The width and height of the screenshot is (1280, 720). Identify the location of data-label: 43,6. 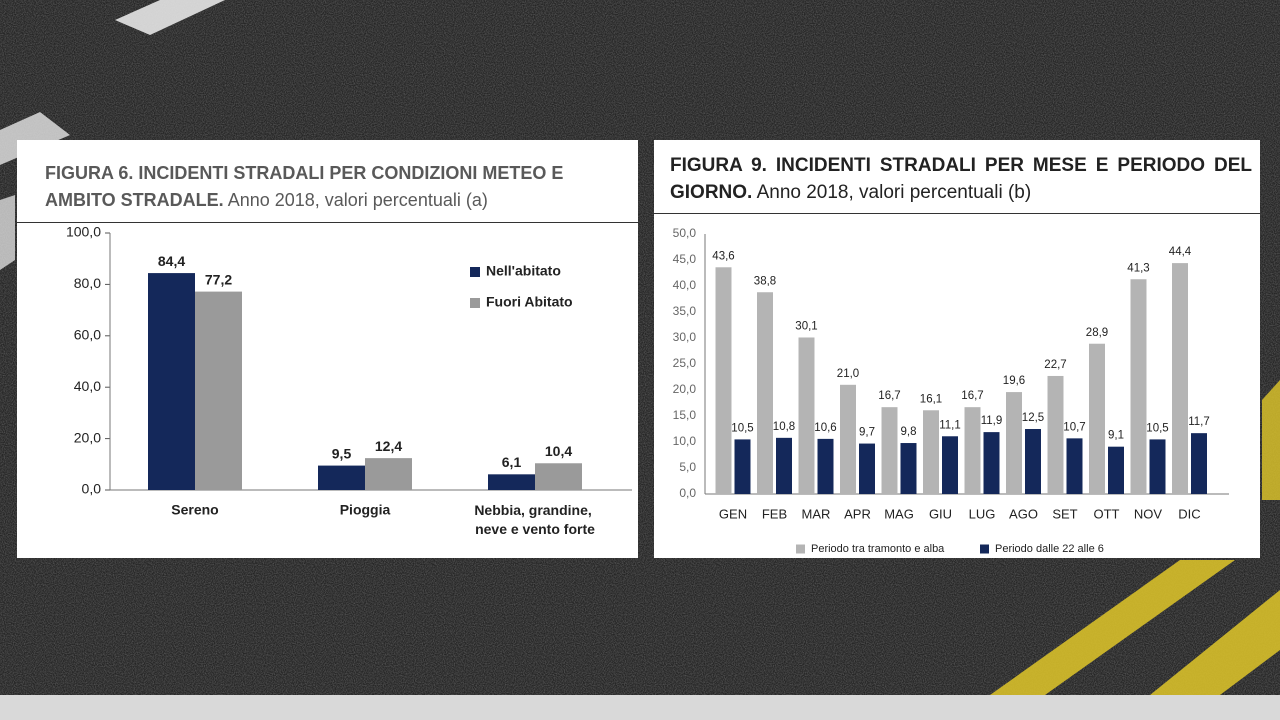
(723, 256).